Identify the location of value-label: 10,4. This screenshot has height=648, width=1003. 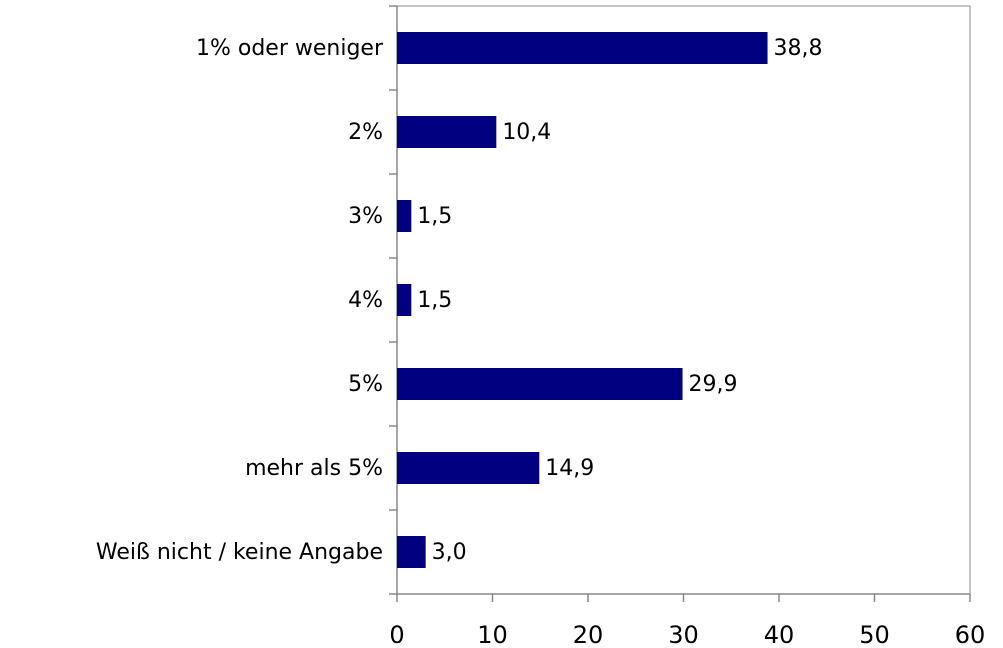
(526, 132).